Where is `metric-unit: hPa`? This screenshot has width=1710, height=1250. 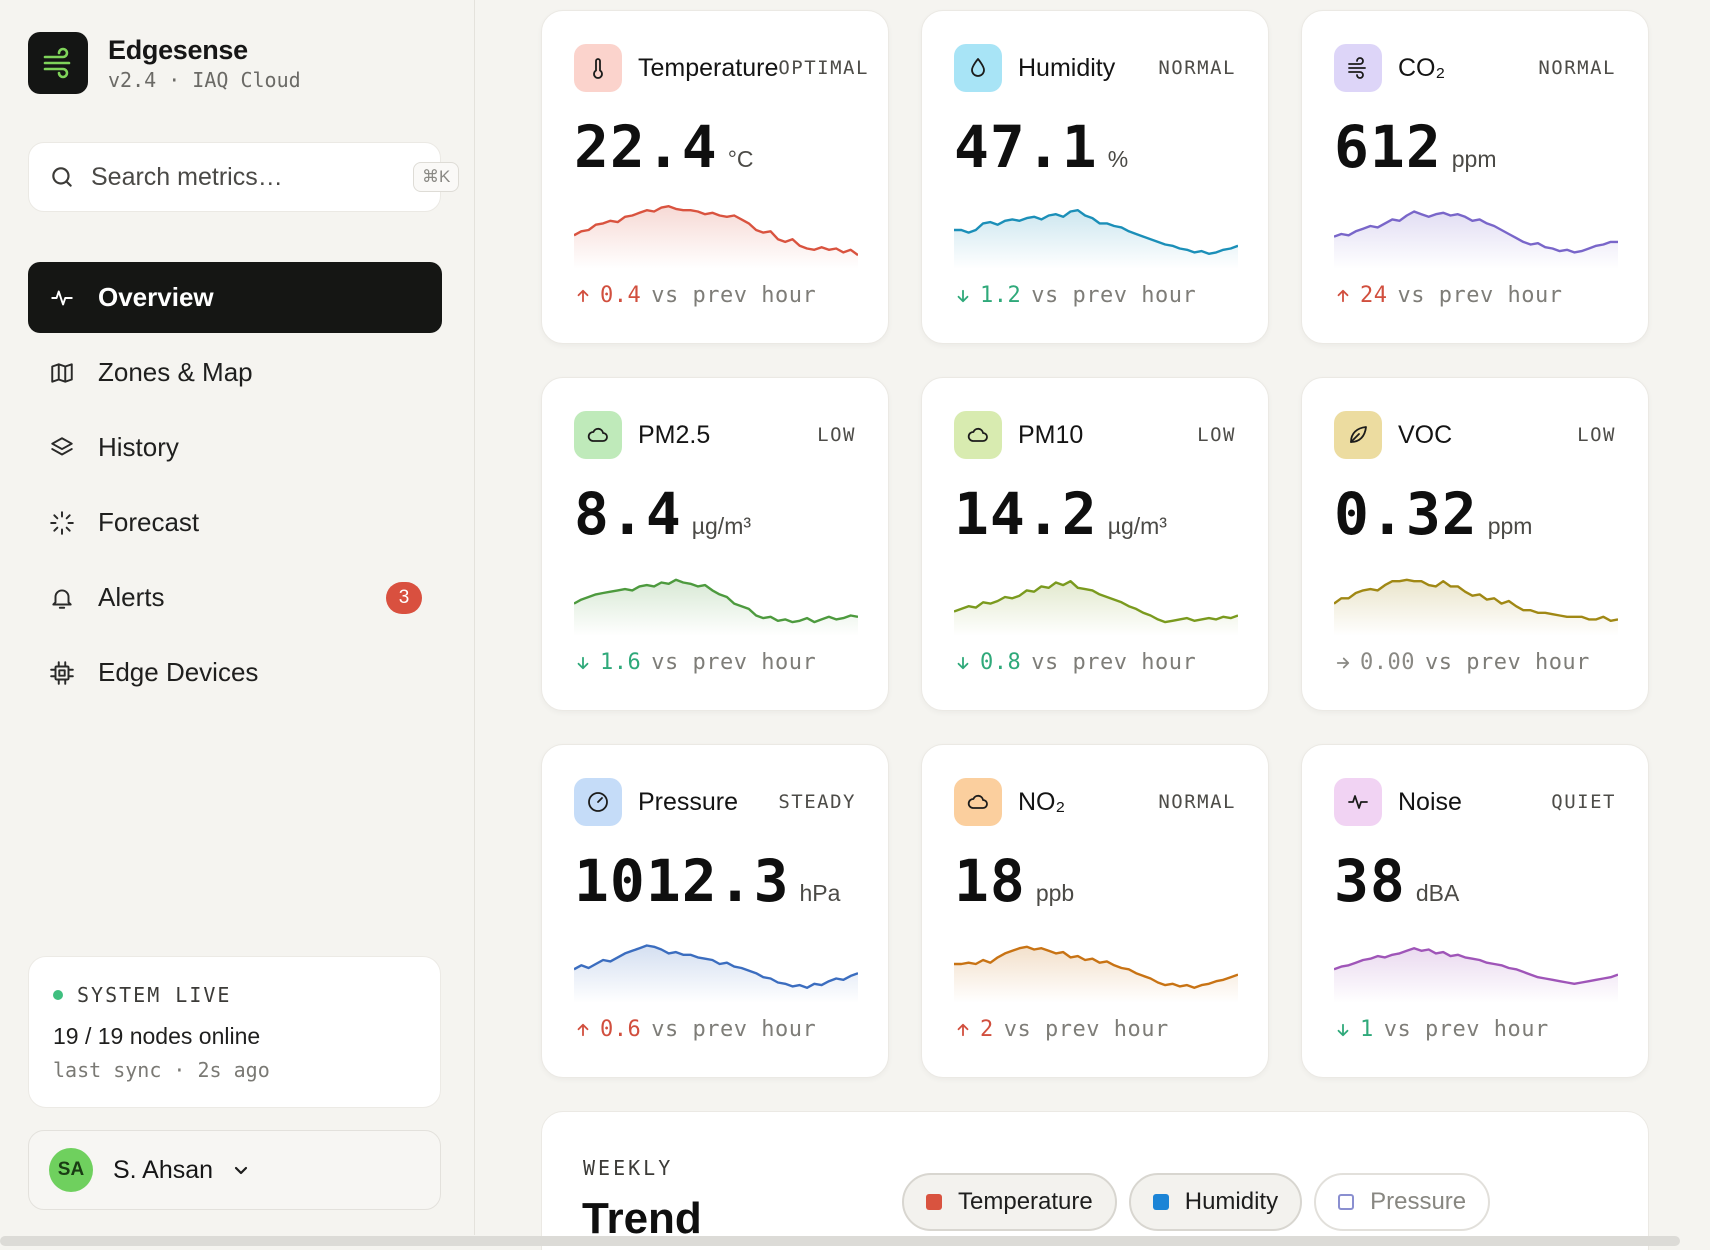
metric-unit: hPa is located at coordinates (820, 893).